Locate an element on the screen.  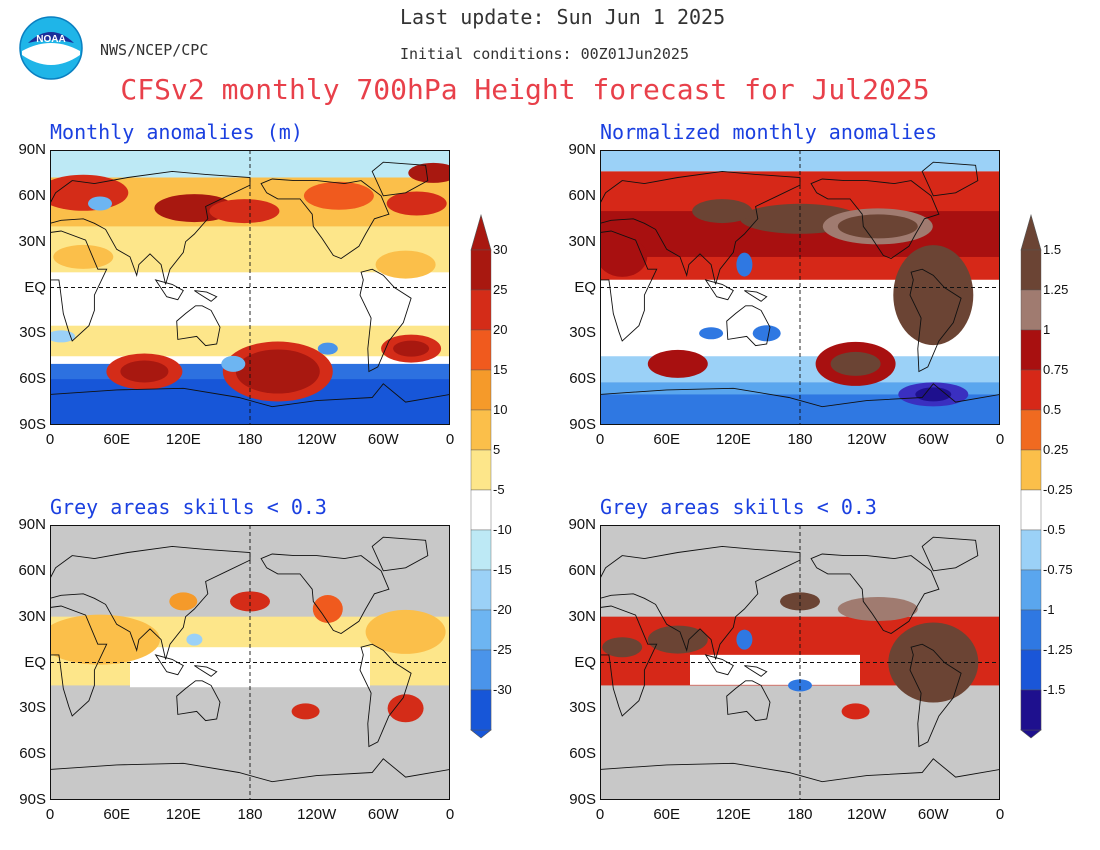
colorbar-tick-label: 0.75 is located at coordinates (1056, 369).